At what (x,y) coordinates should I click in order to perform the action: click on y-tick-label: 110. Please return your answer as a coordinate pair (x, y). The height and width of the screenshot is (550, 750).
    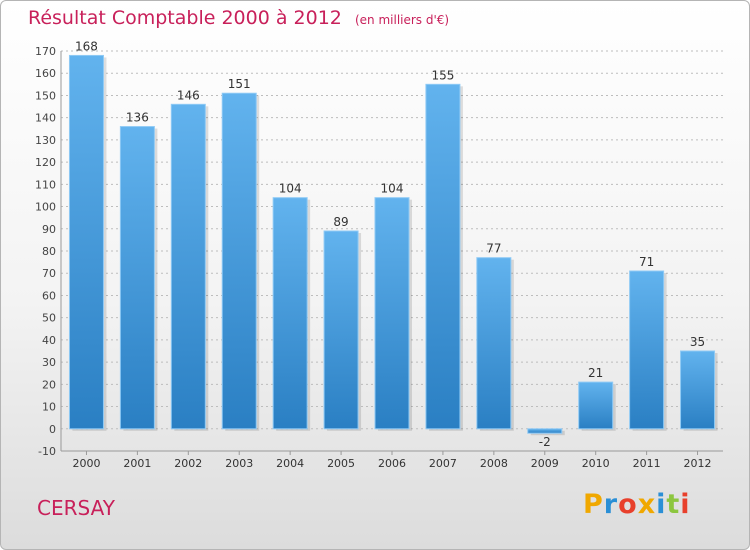
    Looking at the image, I should click on (45, 184).